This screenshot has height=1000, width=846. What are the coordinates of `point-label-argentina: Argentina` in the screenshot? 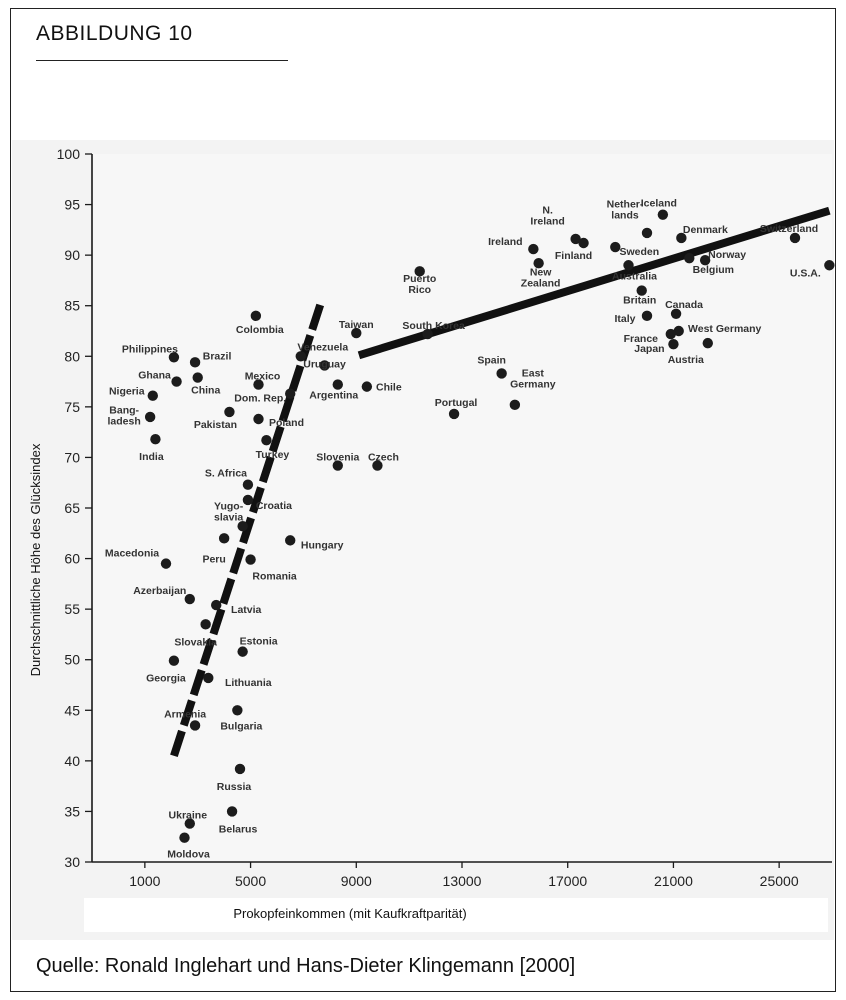 It's located at (333, 396).